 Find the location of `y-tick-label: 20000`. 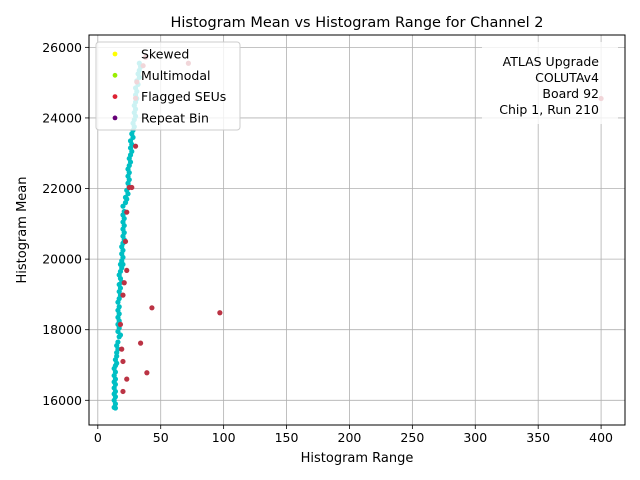

y-tick-label: 20000 is located at coordinates (62, 259).